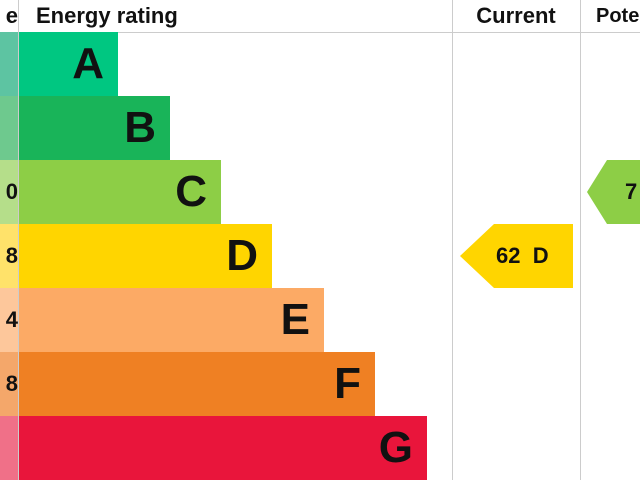  Describe the element at coordinates (9, 384) in the screenshot. I see `score-range-f: 8` at that location.